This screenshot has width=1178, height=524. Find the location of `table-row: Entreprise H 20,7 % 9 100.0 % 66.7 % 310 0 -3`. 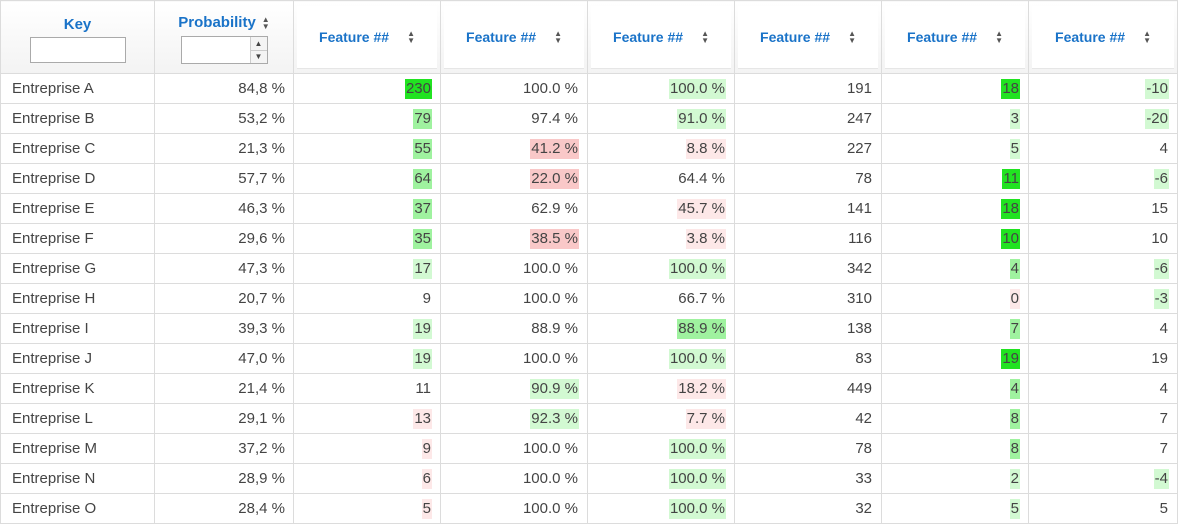

table-row: Entreprise H 20,7 % 9 100.0 % 66.7 % 310 0 -3 is located at coordinates (589, 298).